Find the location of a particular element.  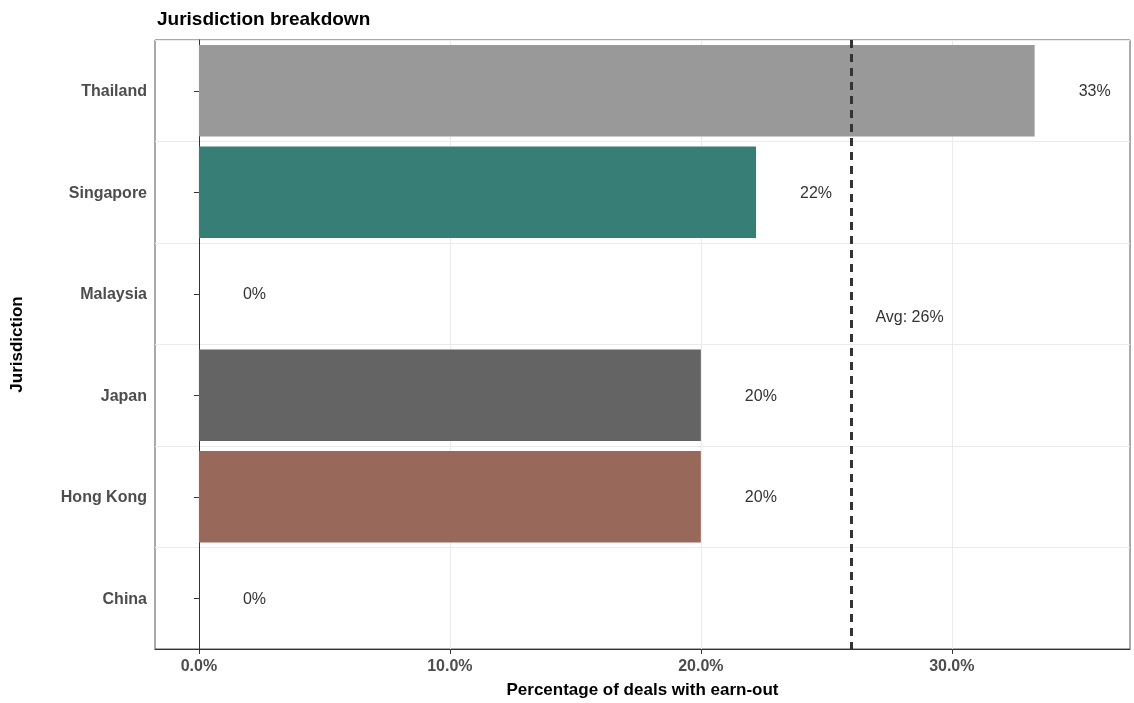

y-tick-label: China is located at coordinates (125, 598).